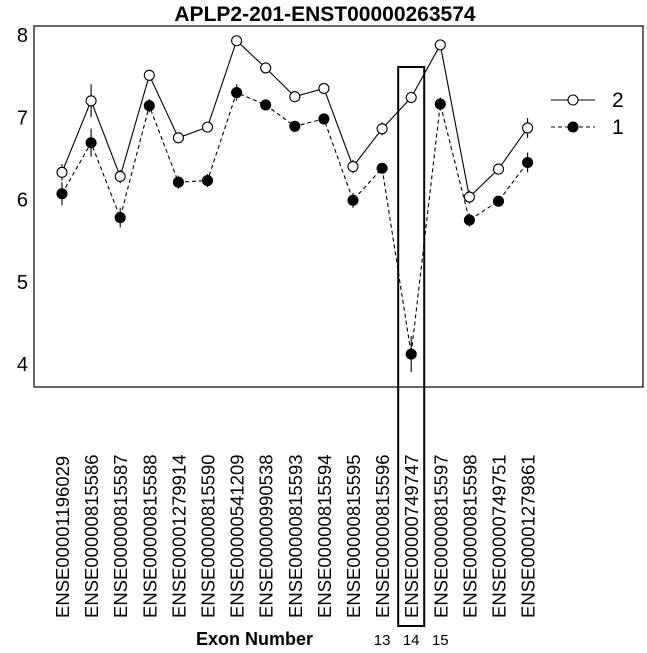  Describe the element at coordinates (22, 365) in the screenshot. I see `y-tick-label: 4` at that location.